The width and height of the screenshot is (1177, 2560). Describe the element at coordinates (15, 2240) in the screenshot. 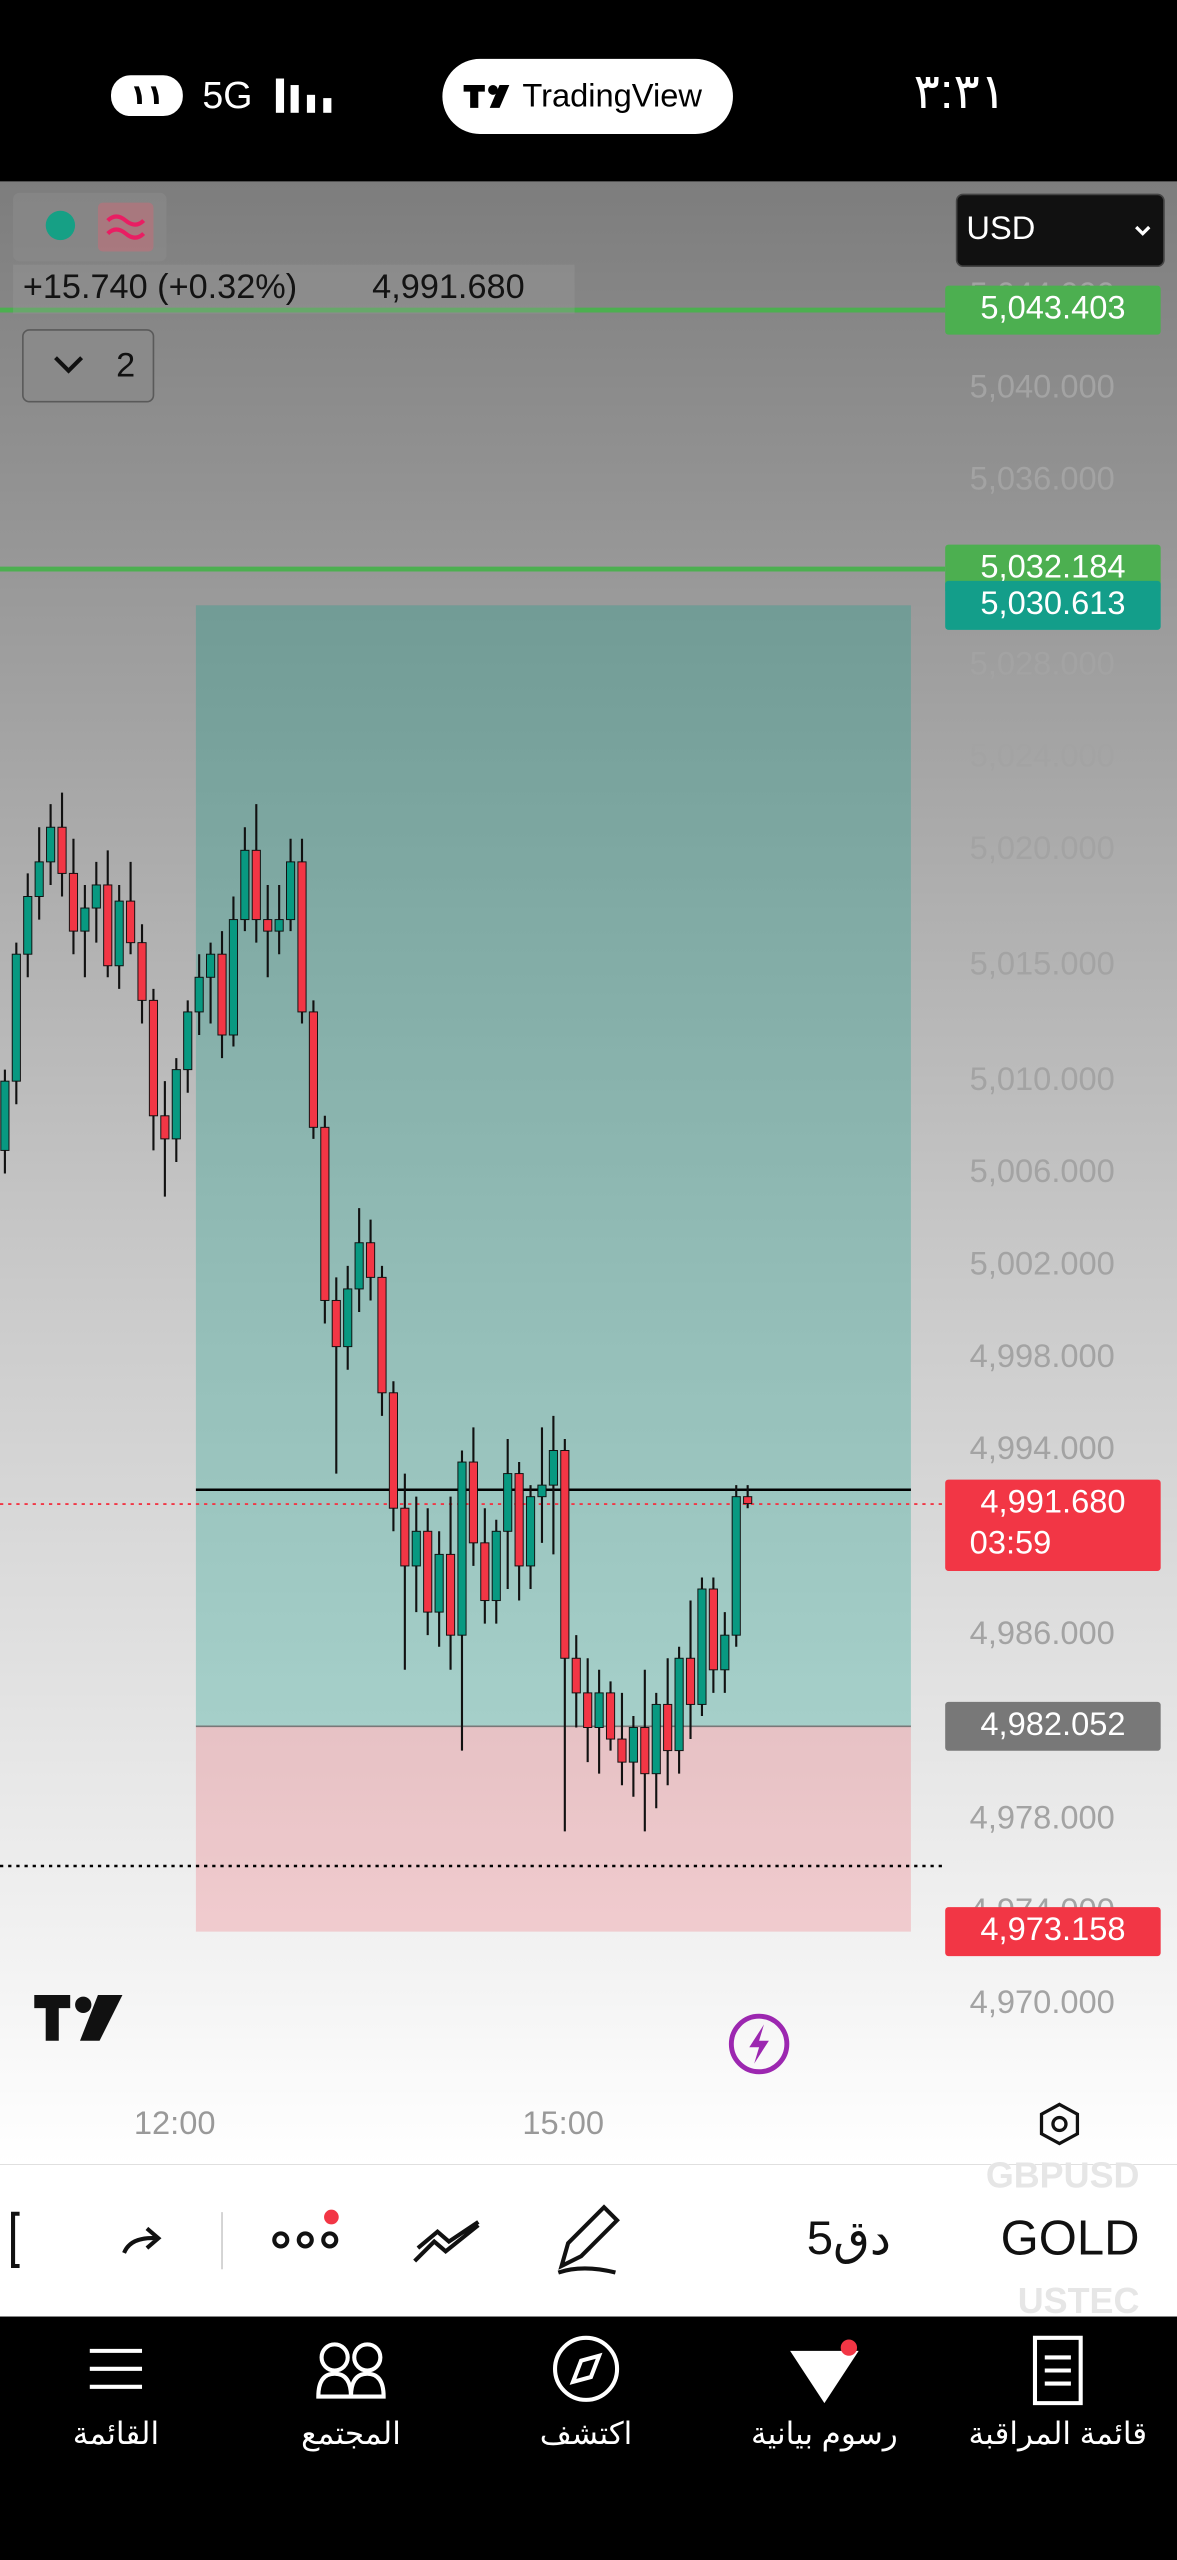

I see `fullscreen-button` at that location.